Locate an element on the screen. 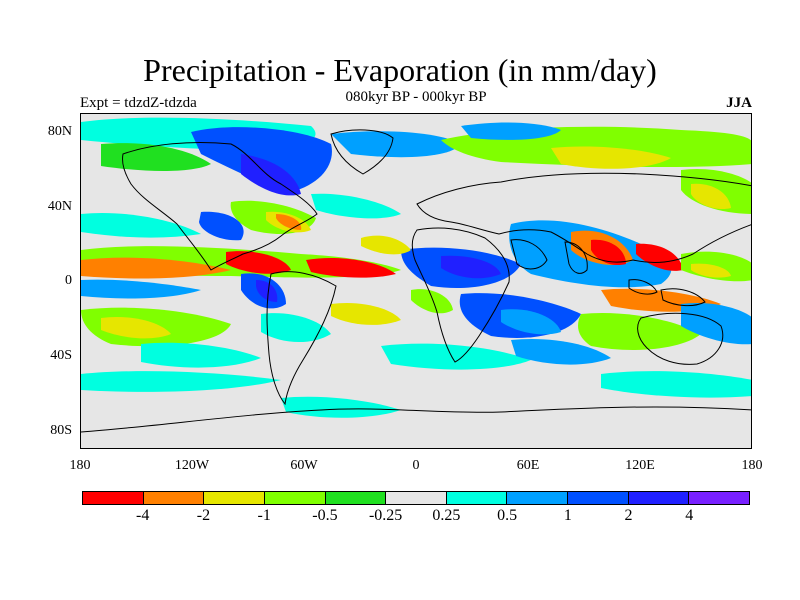 Image resolution: width=800 pixels, height=600 pixels. colorbar is located at coordinates (416, 498).